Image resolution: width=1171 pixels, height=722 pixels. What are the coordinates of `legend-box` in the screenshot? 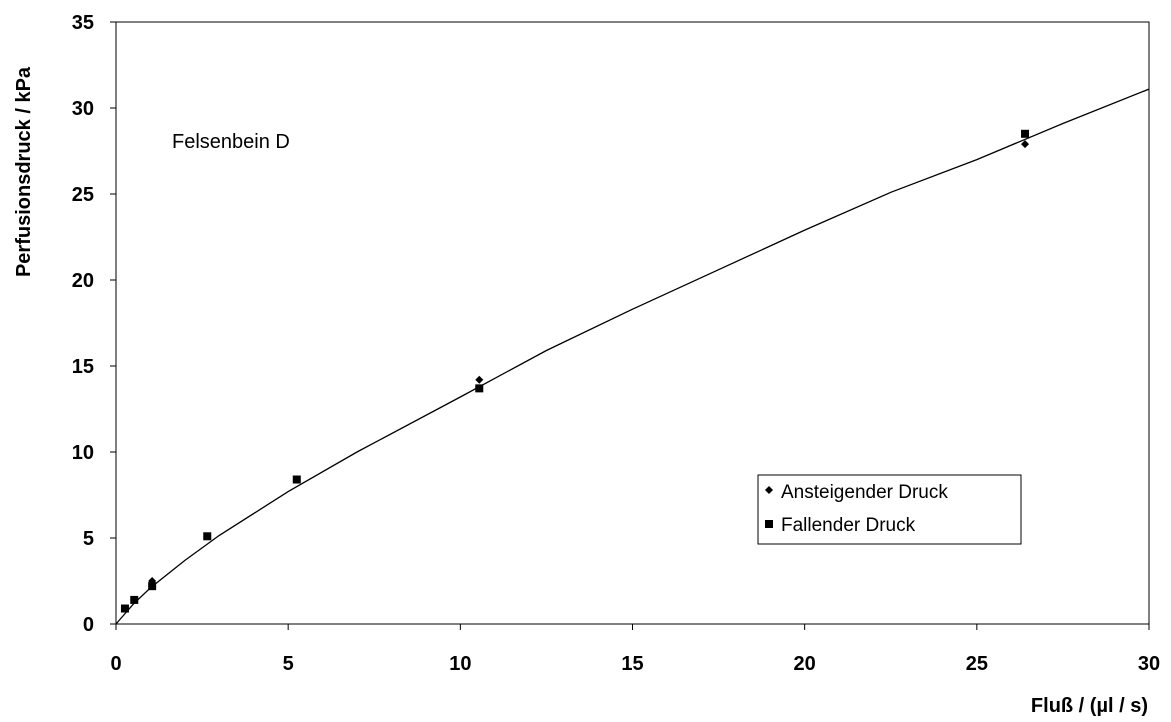 It's located at (889, 509).